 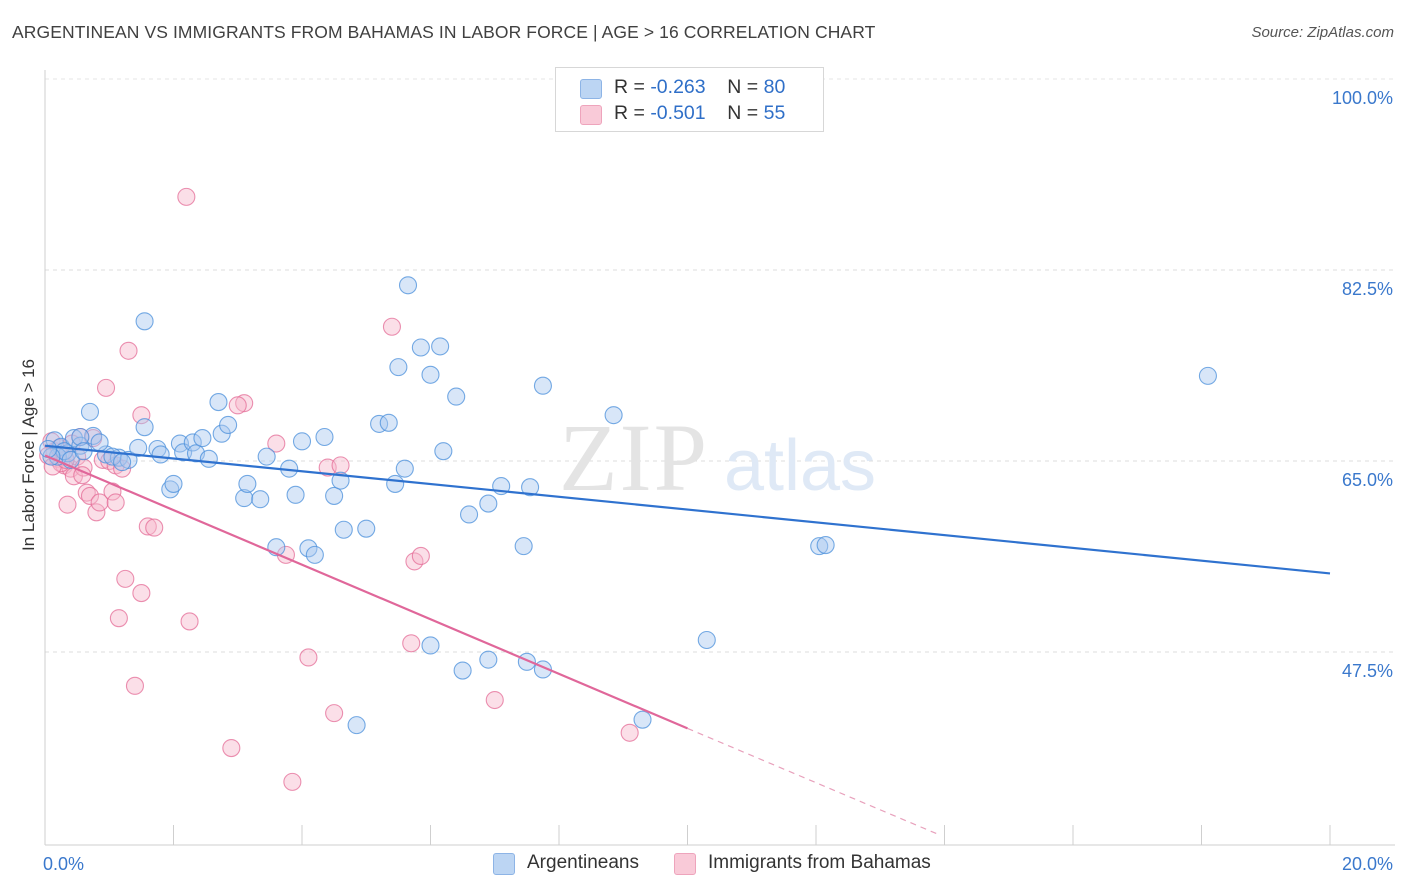 What do you see at coordinates (678, 113) in the screenshot?
I see `r-value: -0.501` at bounding box center [678, 113].